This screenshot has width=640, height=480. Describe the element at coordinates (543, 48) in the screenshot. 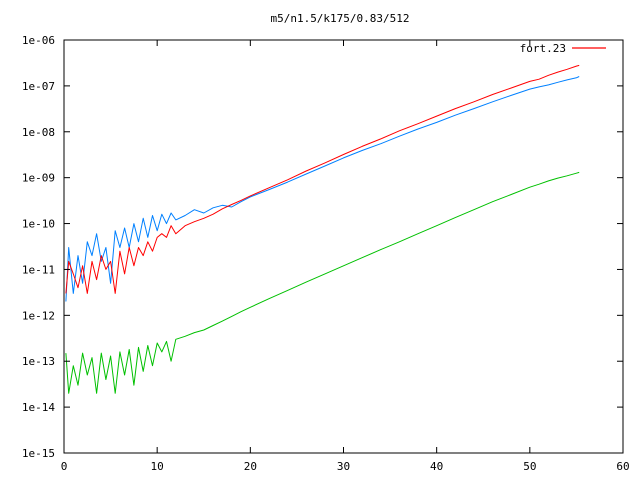

I see `legend-label: fort.23` at that location.